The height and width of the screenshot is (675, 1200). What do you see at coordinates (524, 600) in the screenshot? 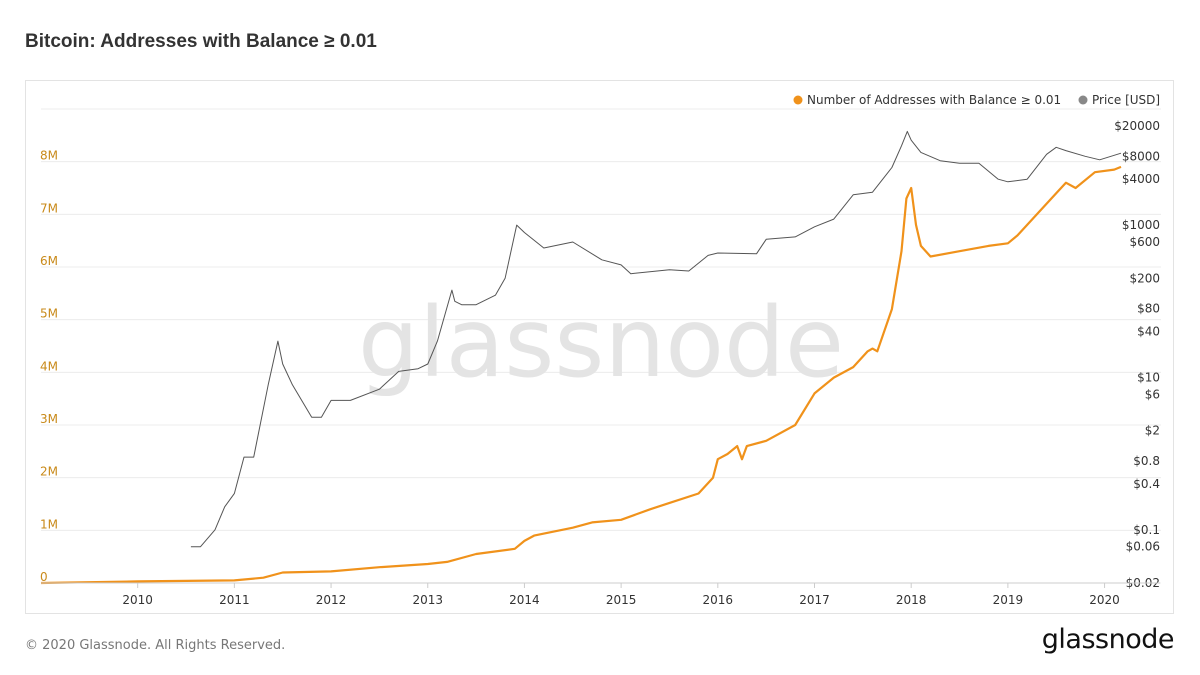
I see `x-tick-4: 2014` at bounding box center [524, 600].